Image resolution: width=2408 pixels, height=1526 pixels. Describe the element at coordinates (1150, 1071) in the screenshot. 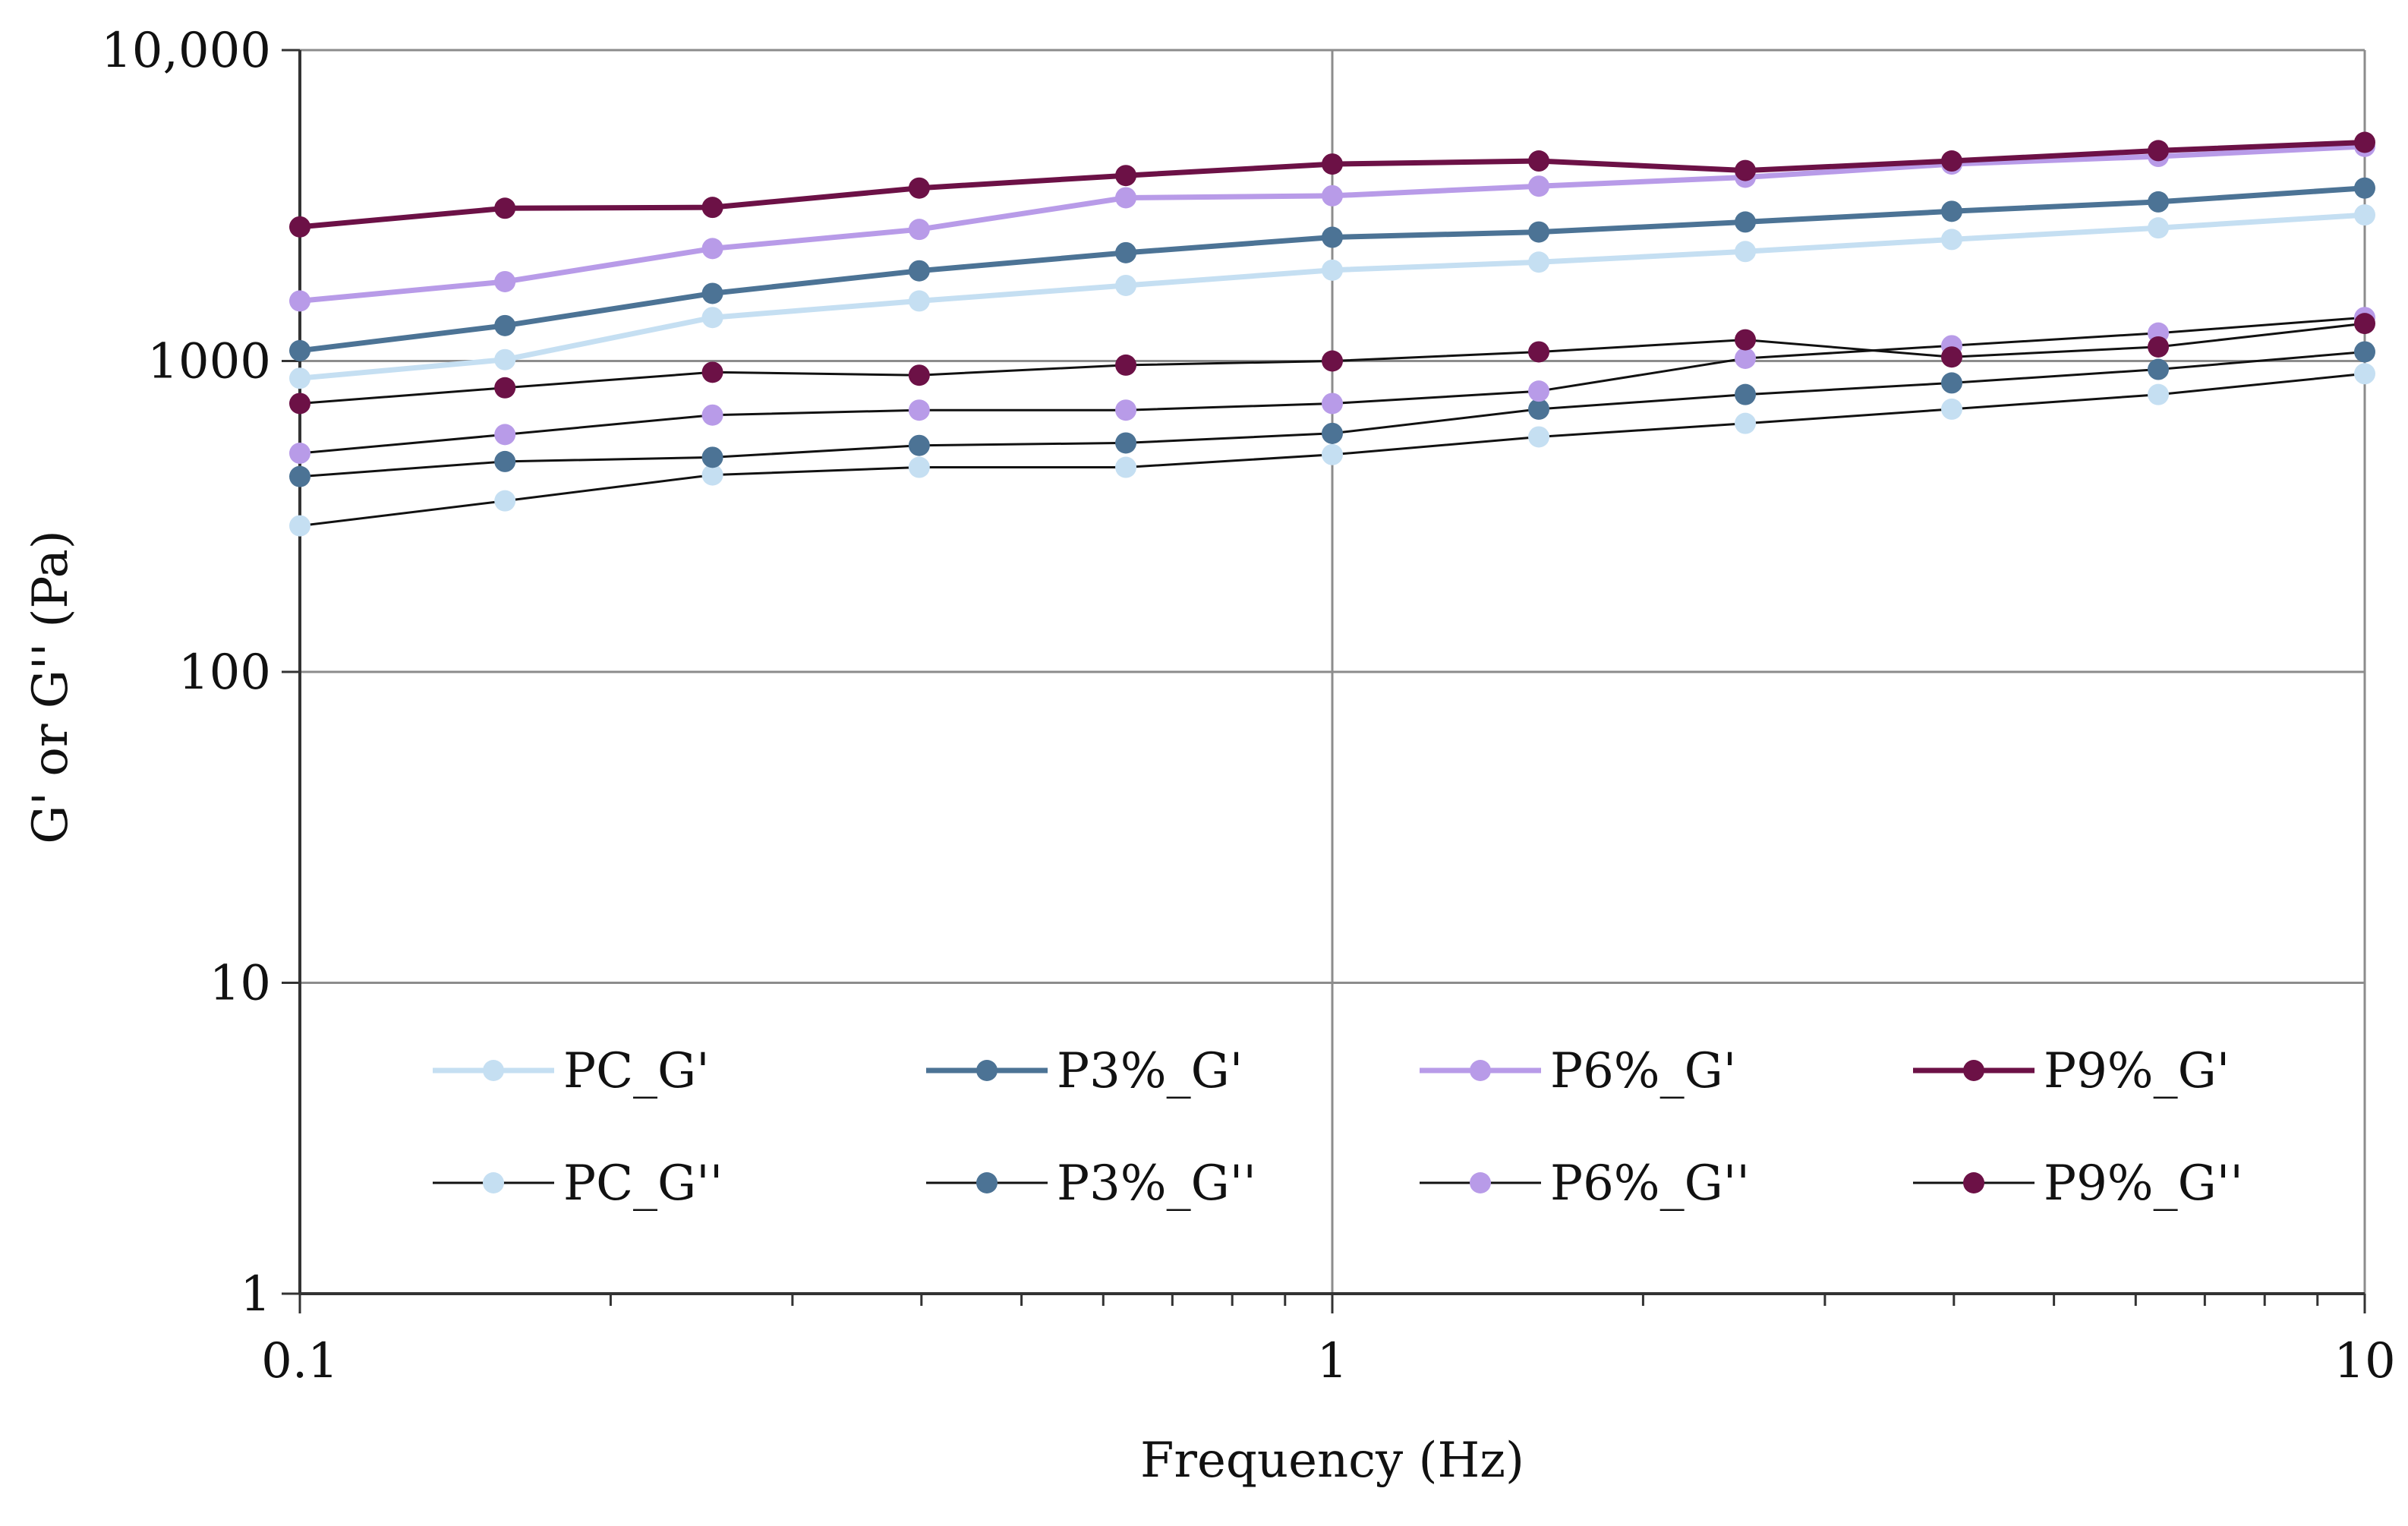

I see `legend-label: P3%_G'` at that location.